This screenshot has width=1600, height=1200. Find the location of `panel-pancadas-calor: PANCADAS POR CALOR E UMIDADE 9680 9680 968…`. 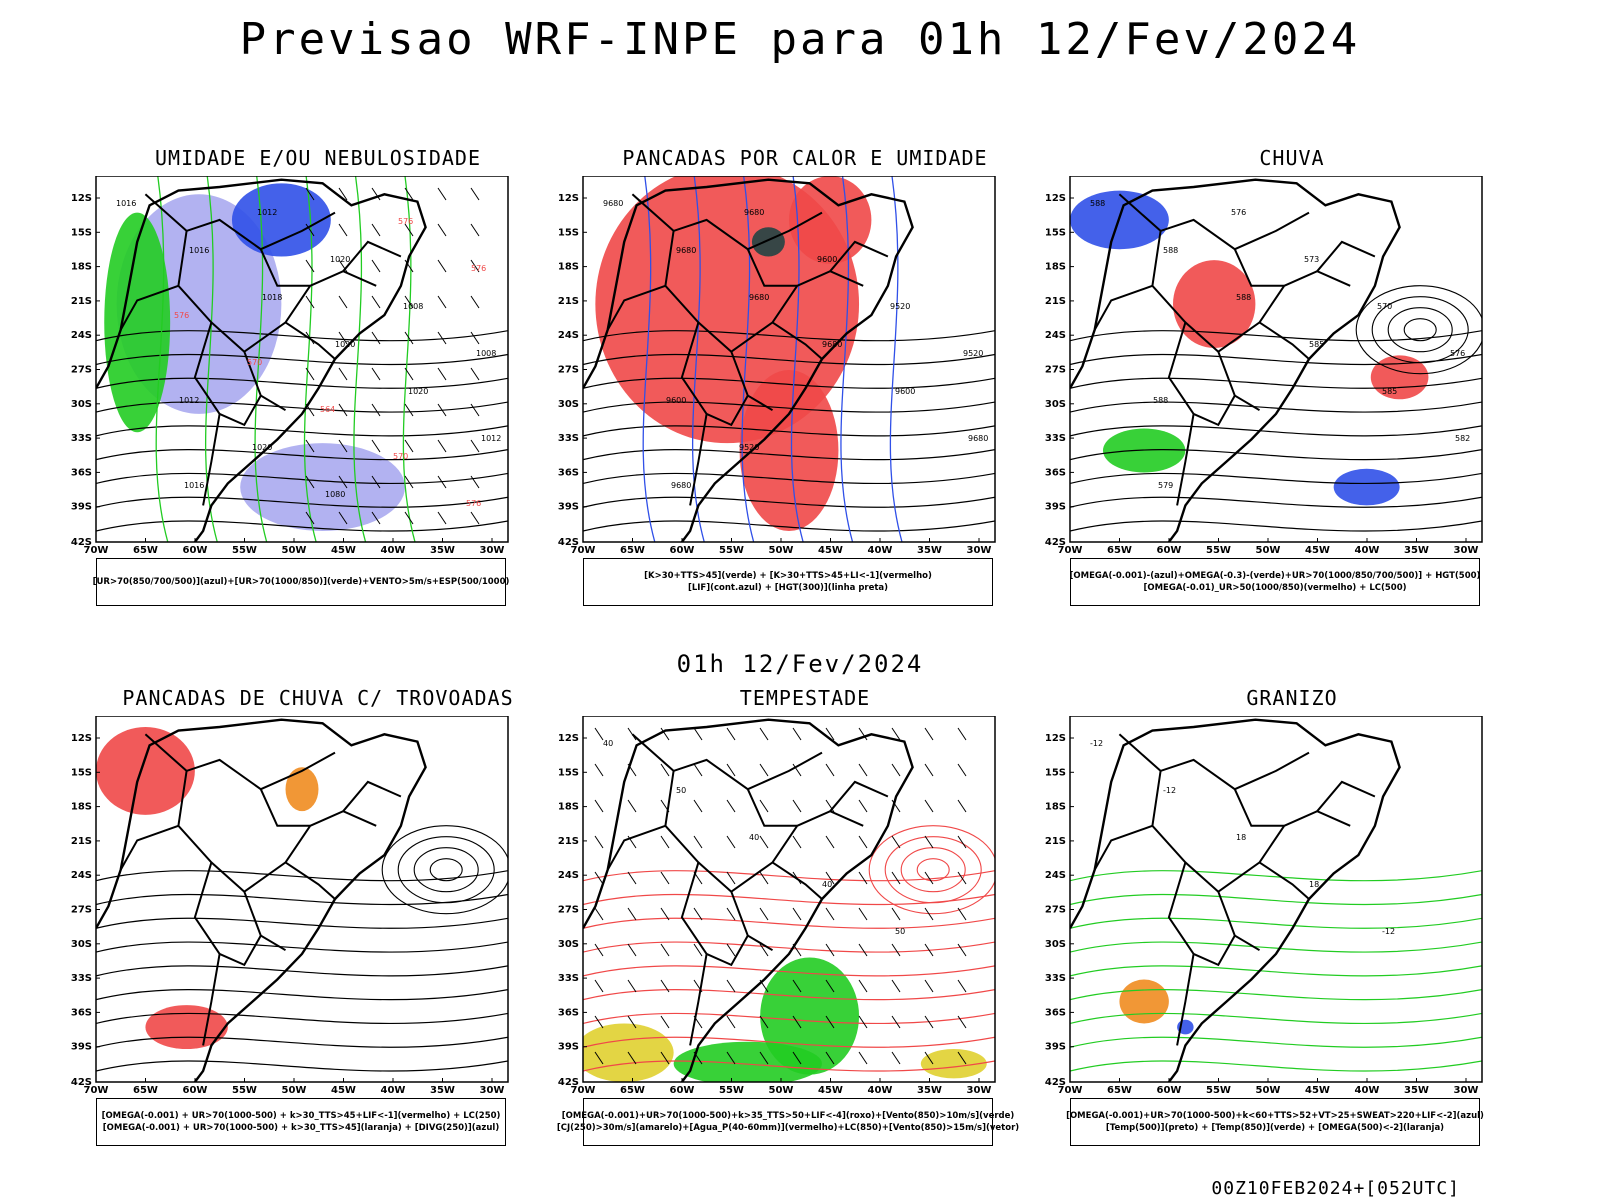

panel-pancadas-calor: PANCADAS POR CALOR E UMIDADE 9680 9680 968… is located at coordinates (785, 391).